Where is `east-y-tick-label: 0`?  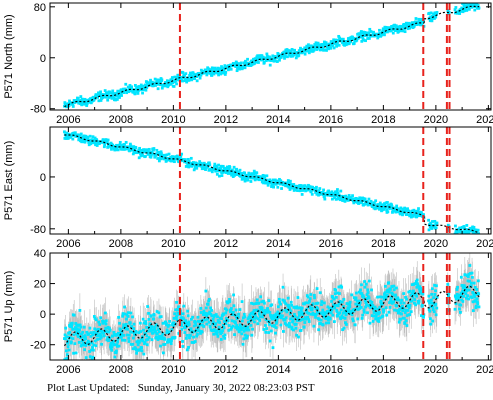 east-y-tick-label: 0 is located at coordinates (43, 178).